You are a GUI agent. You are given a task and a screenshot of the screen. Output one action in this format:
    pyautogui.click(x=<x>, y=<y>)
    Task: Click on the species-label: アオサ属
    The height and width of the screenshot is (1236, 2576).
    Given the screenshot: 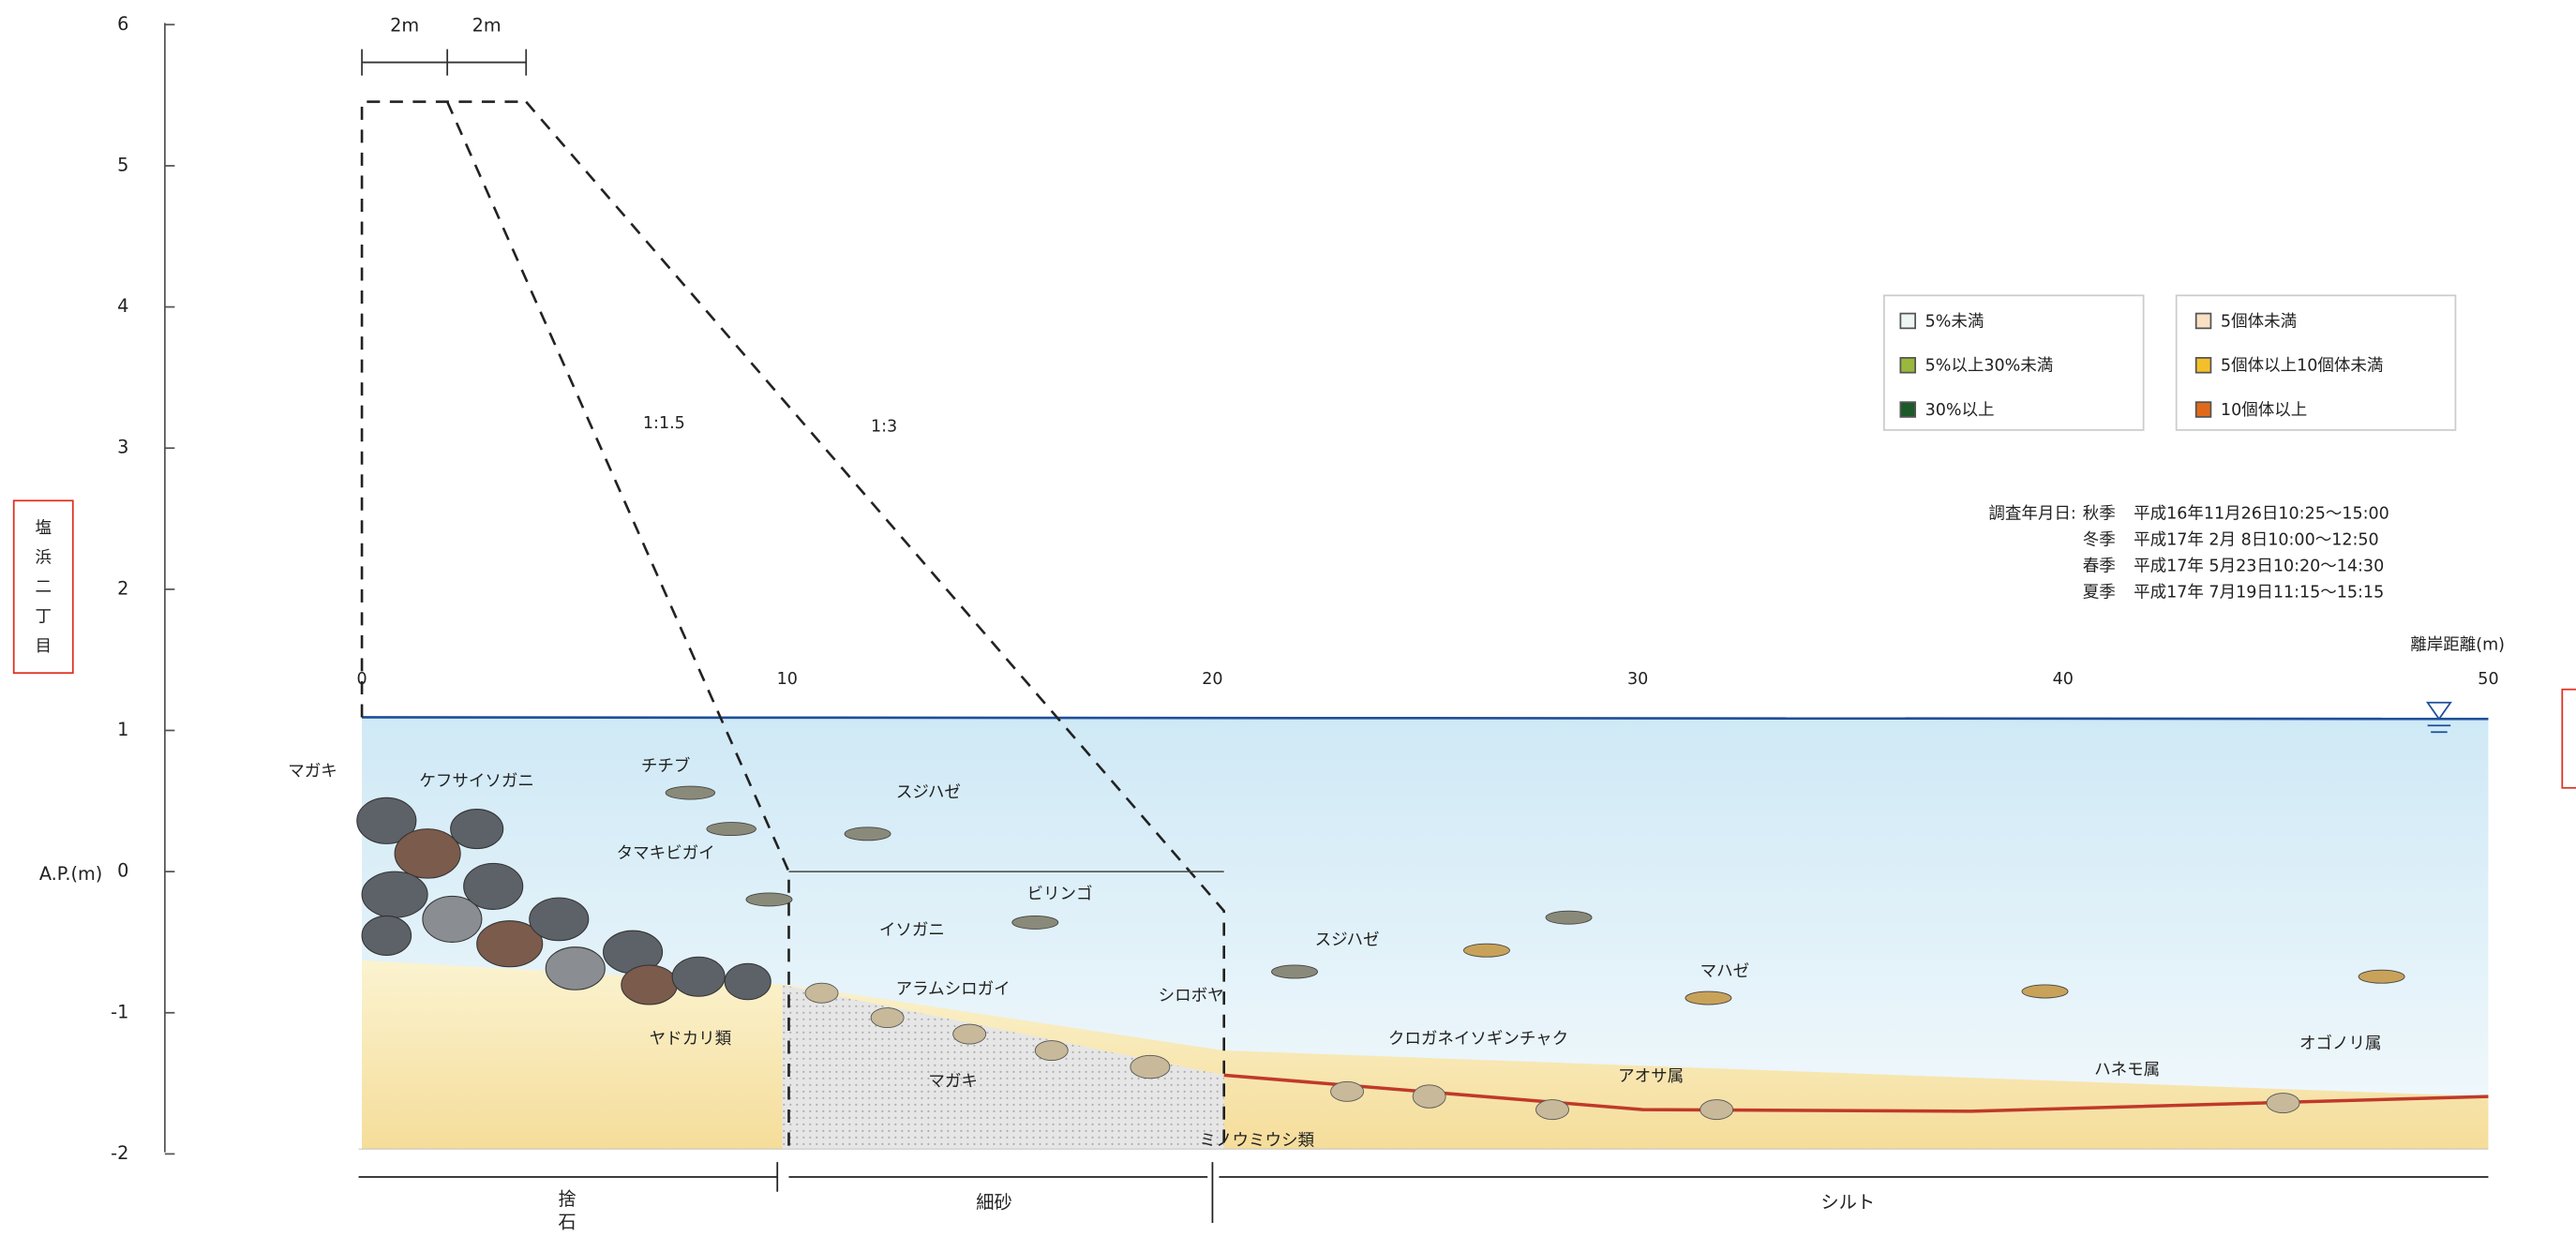 What is the action you would take?
    pyautogui.click(x=1651, y=1076)
    